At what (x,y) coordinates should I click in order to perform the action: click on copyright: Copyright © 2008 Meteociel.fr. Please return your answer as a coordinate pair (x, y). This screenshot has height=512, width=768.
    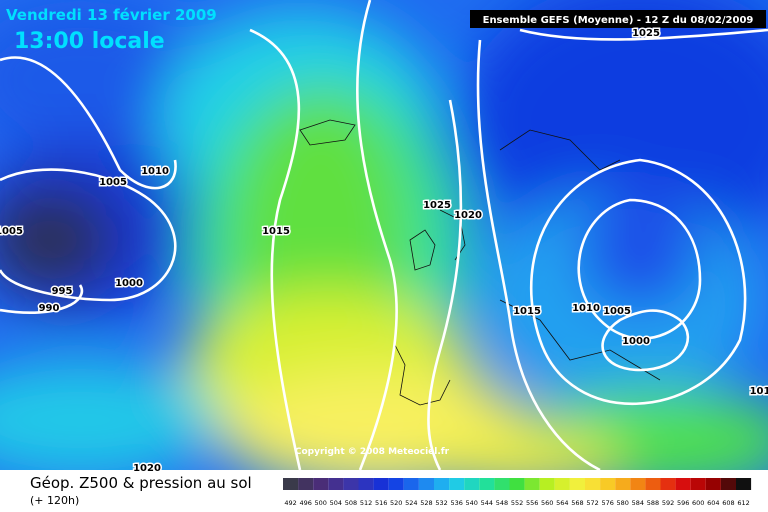
    Looking at the image, I should click on (372, 452).